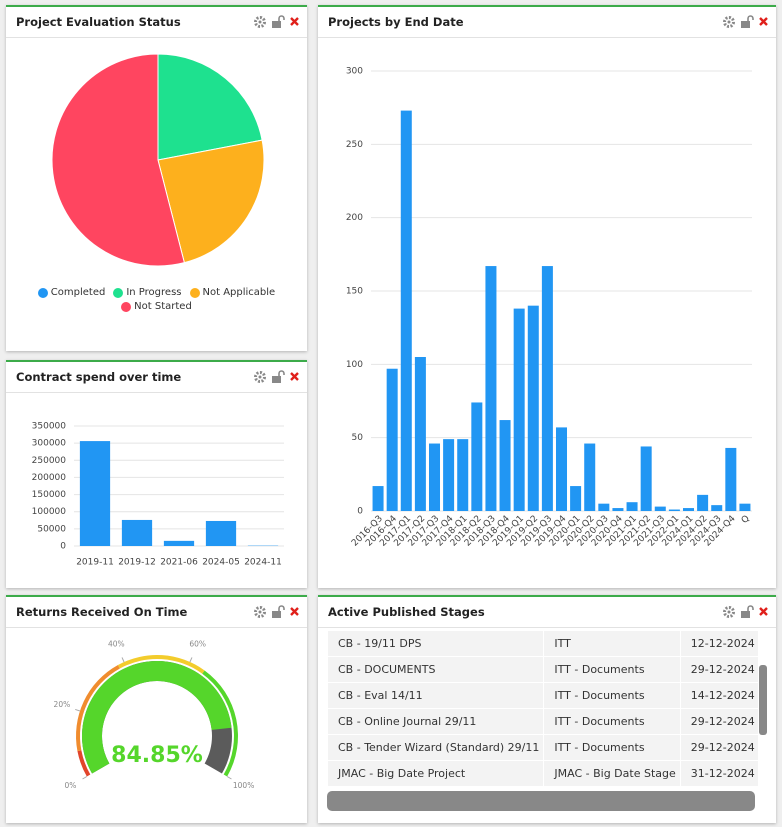  Describe the element at coordinates (719, 773) in the screenshot. I see `table-cell: 31-12-2024 13:27:00.000` at that location.